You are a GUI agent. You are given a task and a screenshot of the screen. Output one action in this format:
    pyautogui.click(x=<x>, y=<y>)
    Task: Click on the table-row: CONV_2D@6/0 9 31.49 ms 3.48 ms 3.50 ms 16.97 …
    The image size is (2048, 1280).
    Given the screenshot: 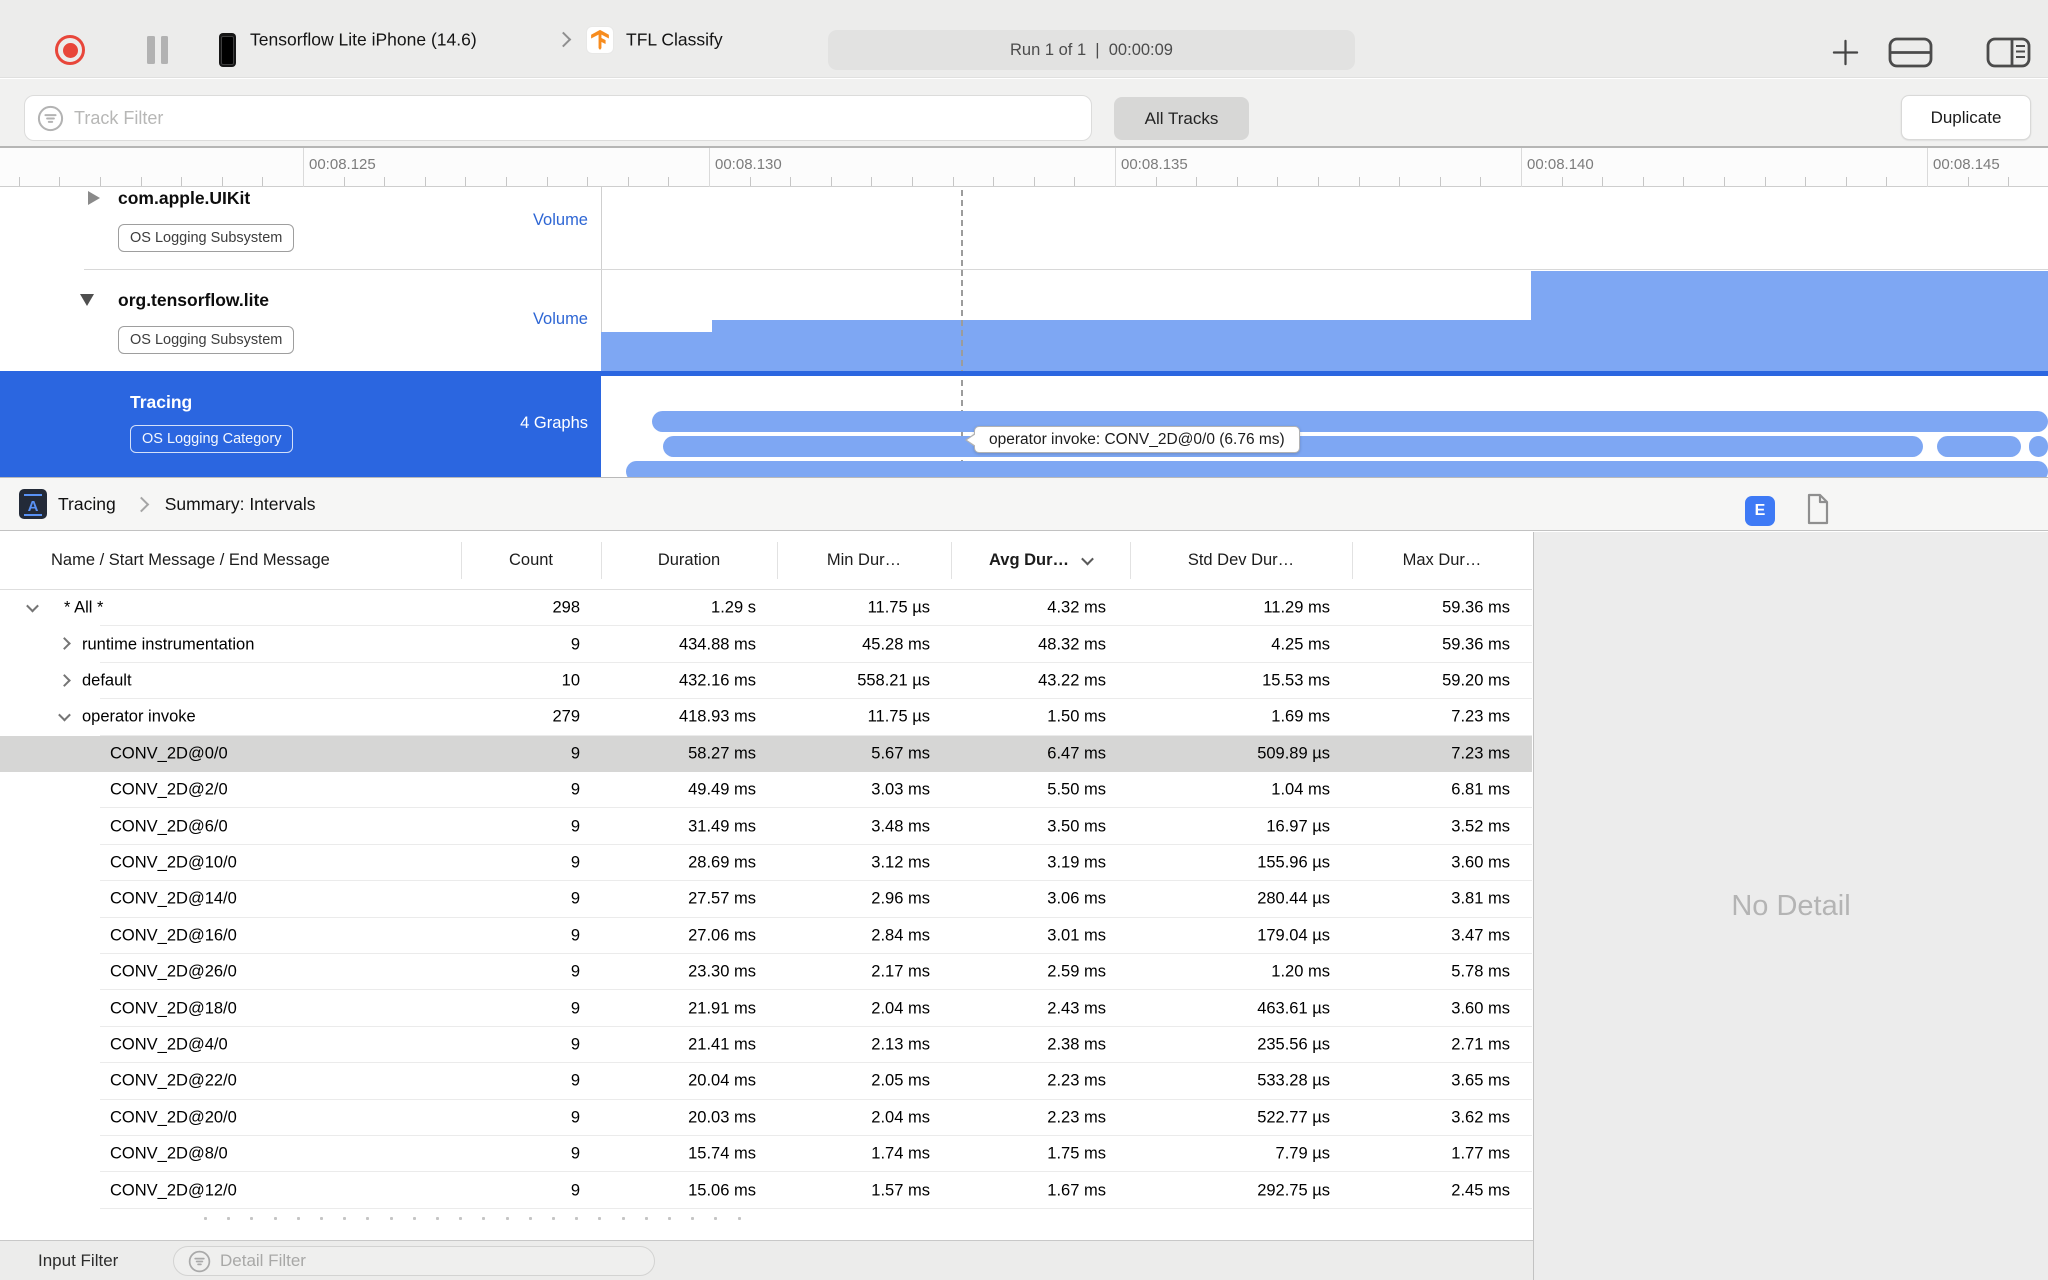 What is the action you would take?
    pyautogui.click(x=766, y=826)
    